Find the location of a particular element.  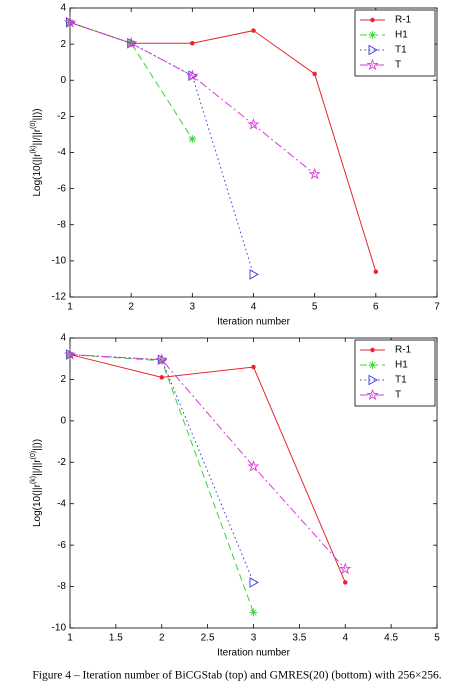

x-tick-label: 2.5 is located at coordinates (208, 638).